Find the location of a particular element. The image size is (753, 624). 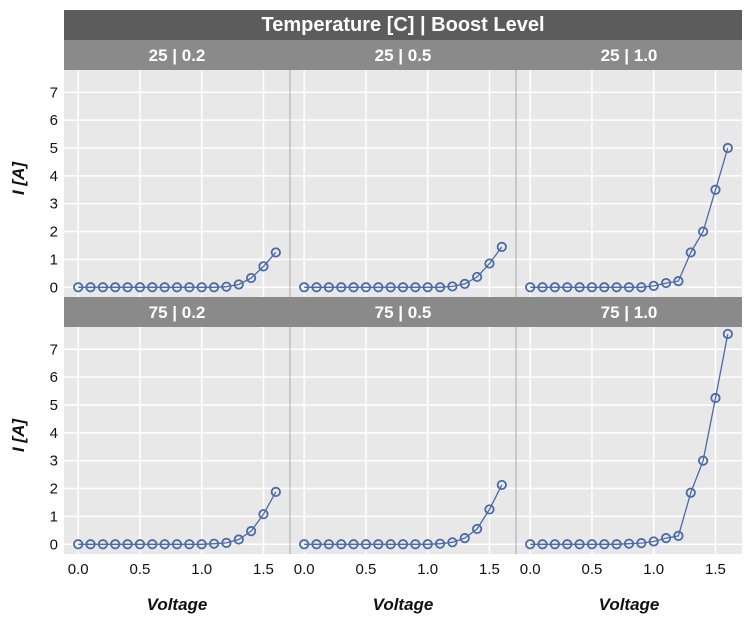

facet-strip-label: 25 | 1.0 is located at coordinates (629, 55).